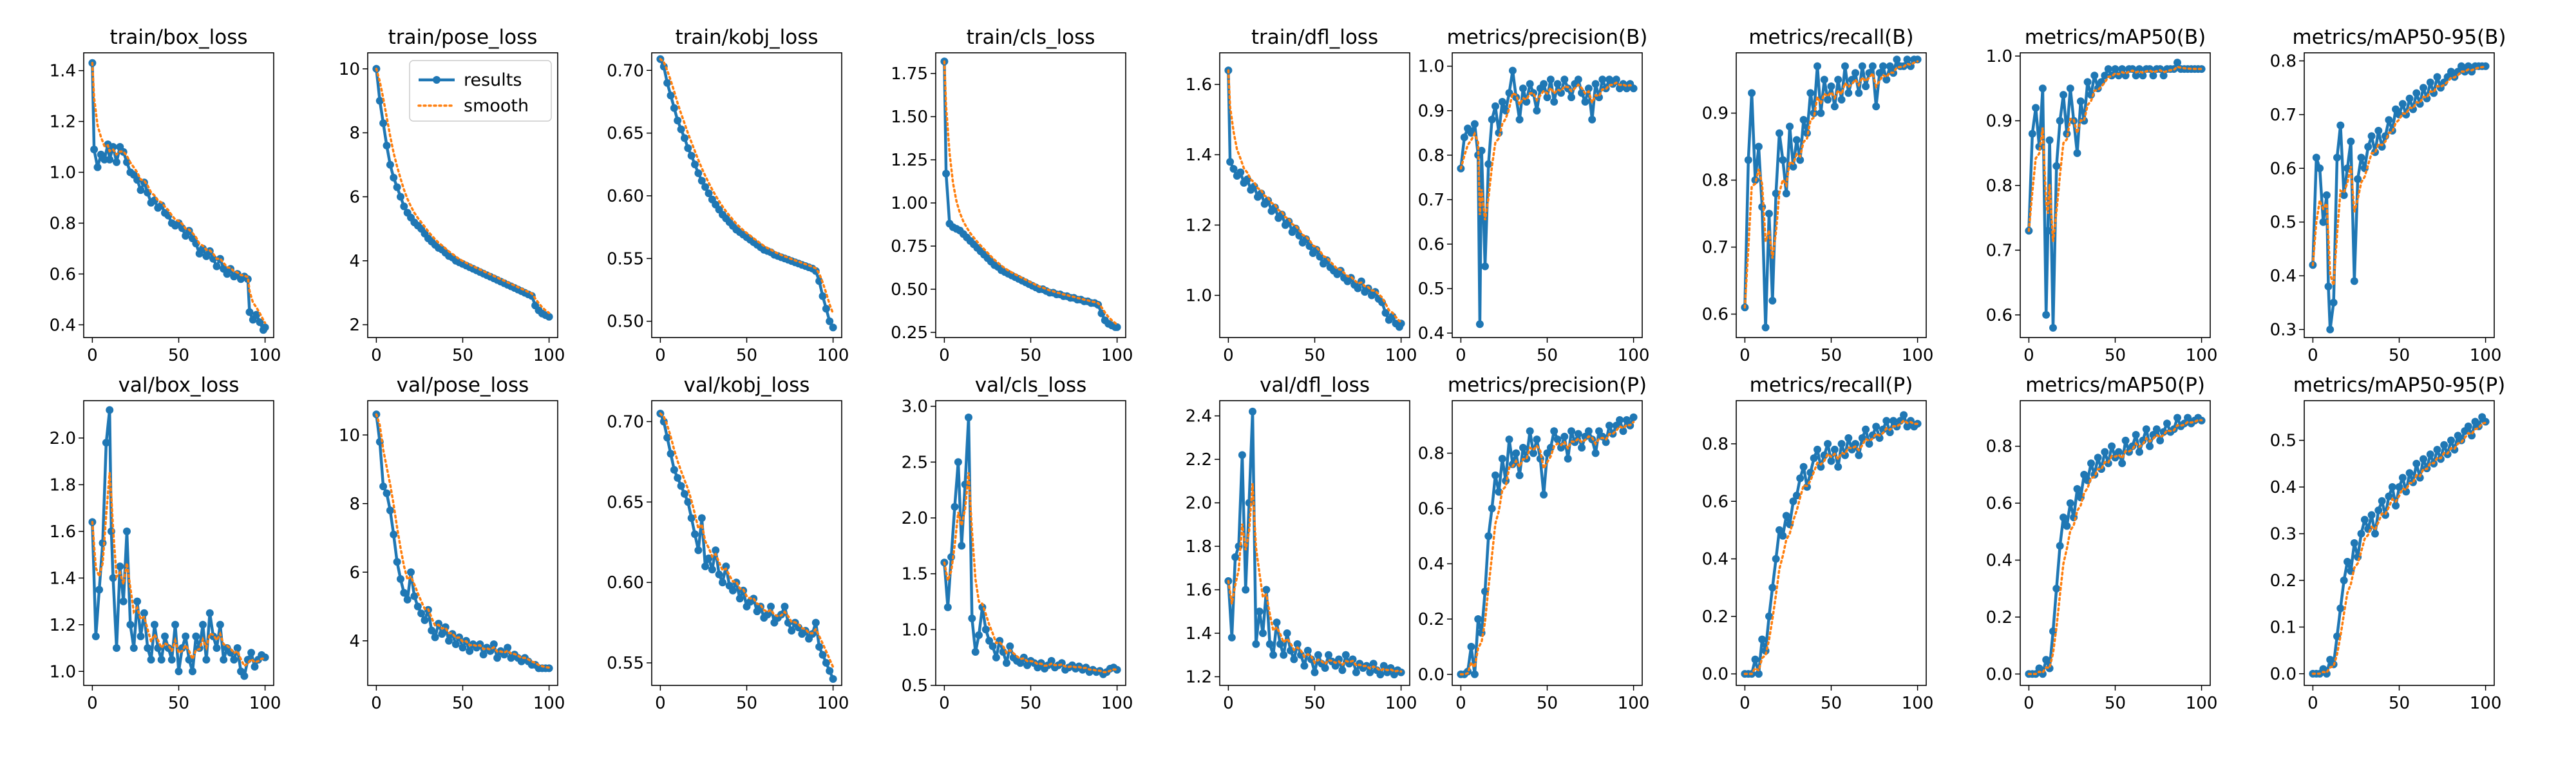 The height and width of the screenshot is (773, 2576). What do you see at coordinates (1199, 590) in the screenshot?
I see `y-tick-label: 1.6` at bounding box center [1199, 590].